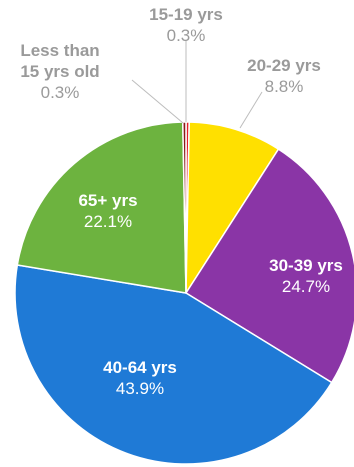 This screenshot has width=354, height=467. I want to click on slice-category-label: 65+ yrs, so click(107, 200).